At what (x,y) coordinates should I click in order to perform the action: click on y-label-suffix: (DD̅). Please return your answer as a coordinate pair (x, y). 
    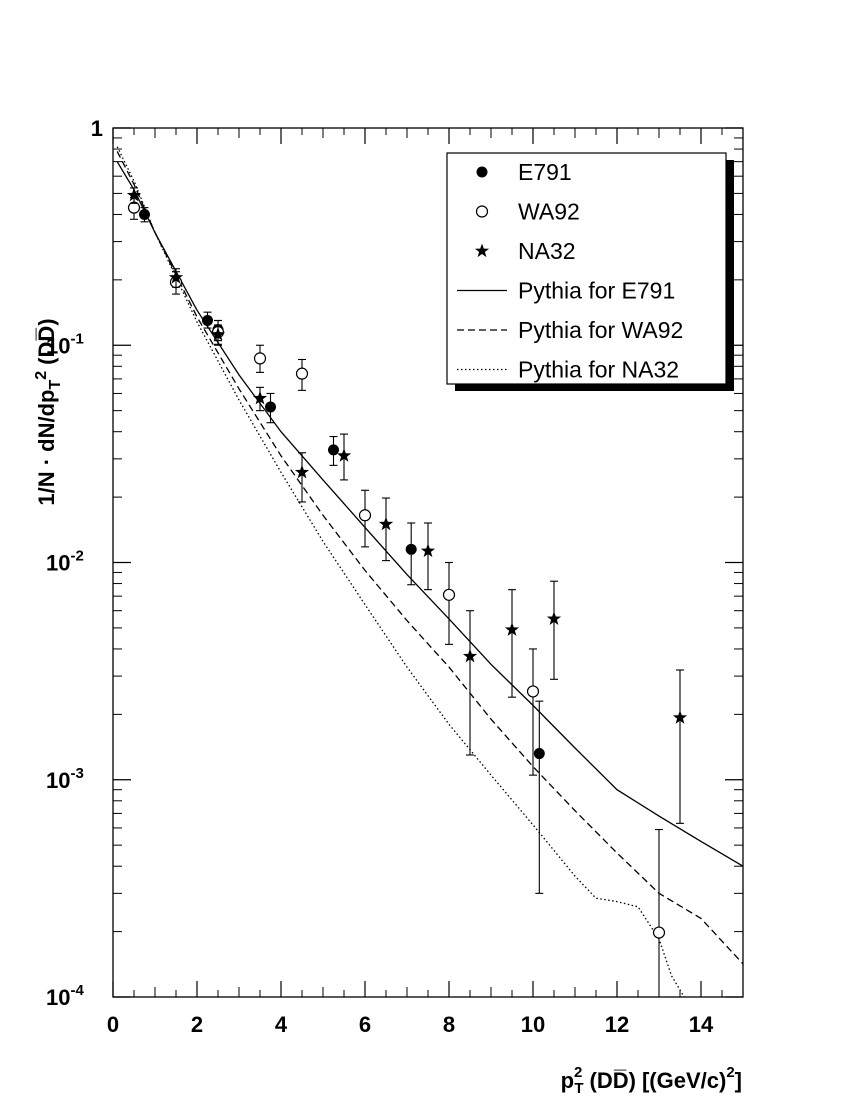
    Looking at the image, I should click on (46, 341).